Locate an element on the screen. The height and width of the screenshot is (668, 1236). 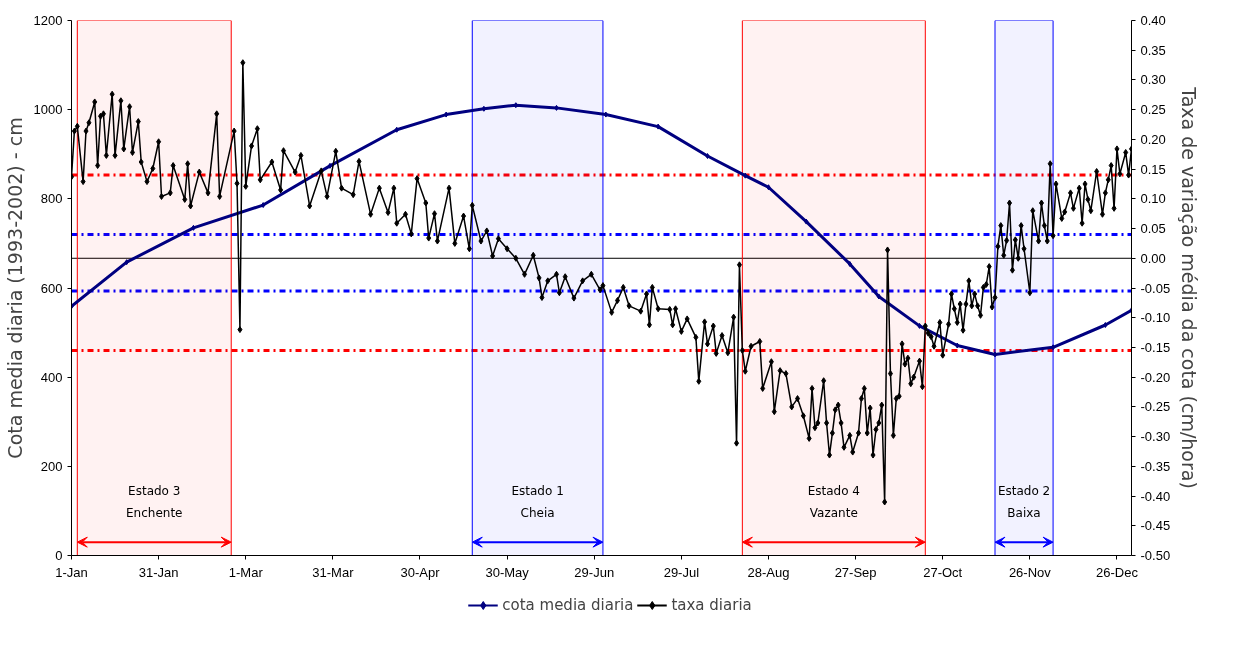
y2-tick-label: -0.30 is located at coordinates (1155, 437).